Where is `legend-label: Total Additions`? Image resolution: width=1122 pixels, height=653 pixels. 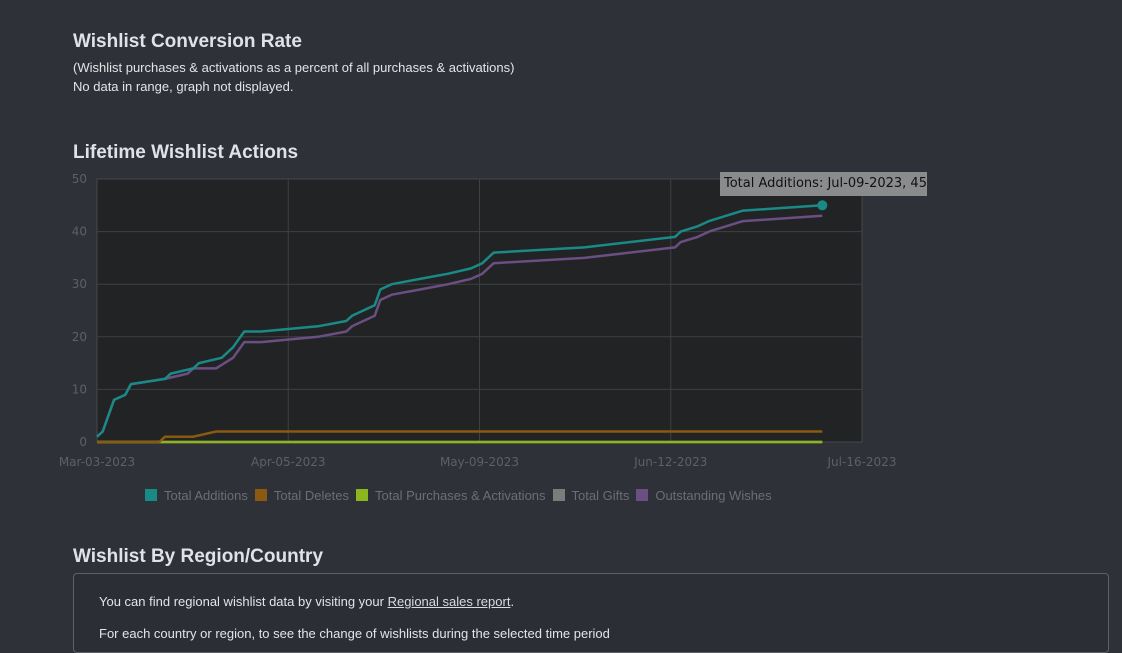
legend-label: Total Additions is located at coordinates (206, 495).